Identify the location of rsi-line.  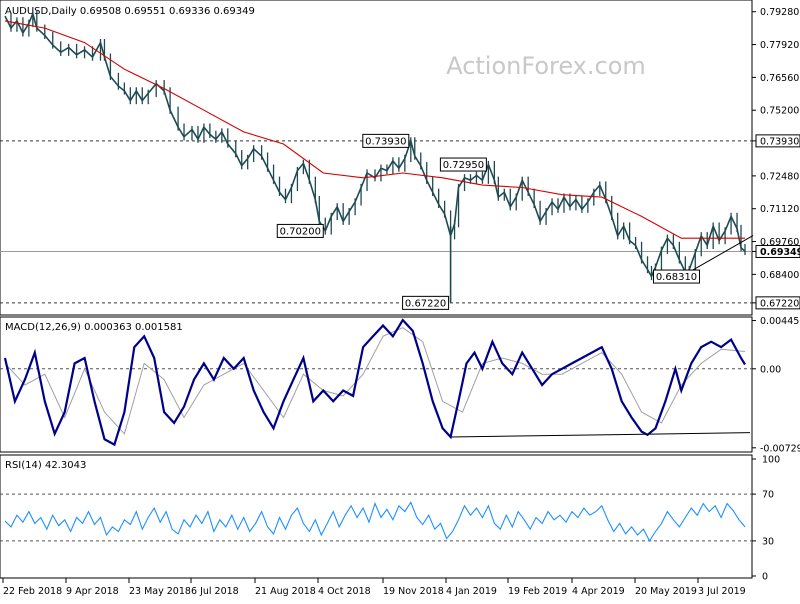
(375, 522).